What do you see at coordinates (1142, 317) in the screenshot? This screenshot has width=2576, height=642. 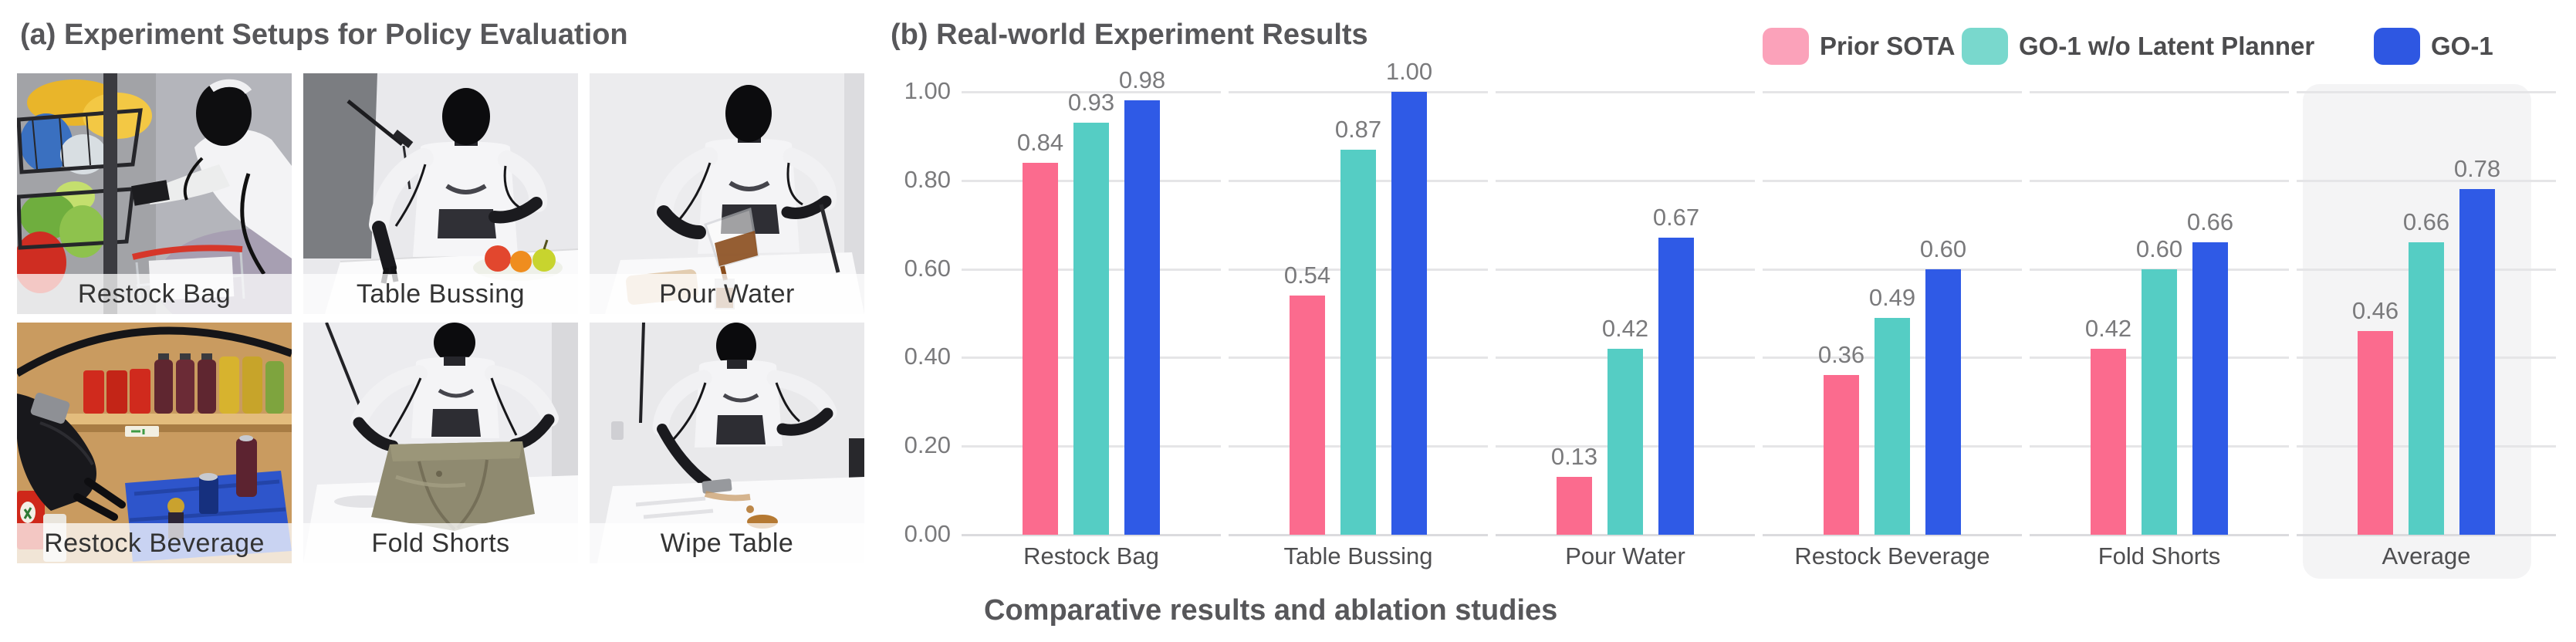 I see `bar-go-1-restock-bag` at bounding box center [1142, 317].